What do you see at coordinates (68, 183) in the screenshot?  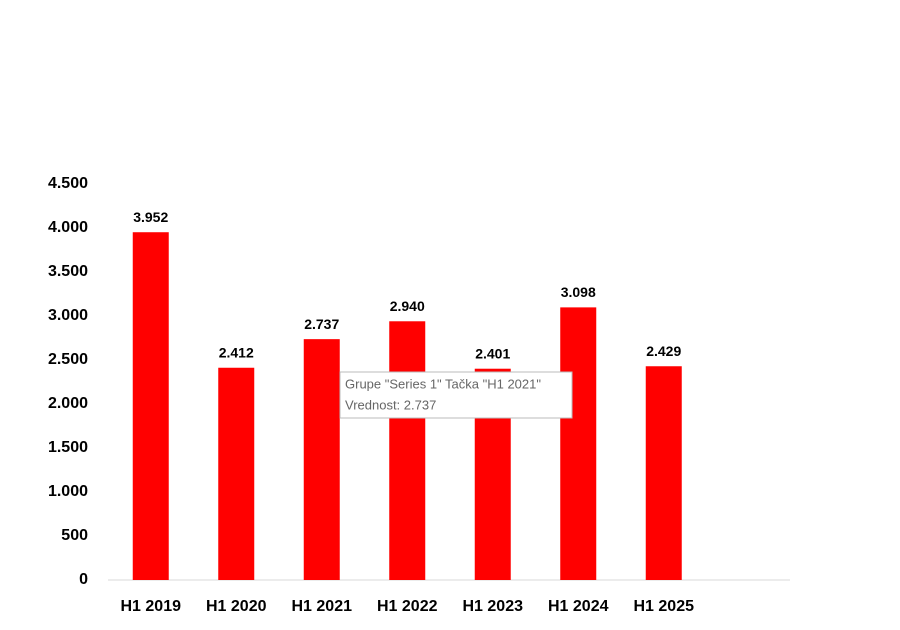 I see `y-tick-label: 4.500` at bounding box center [68, 183].